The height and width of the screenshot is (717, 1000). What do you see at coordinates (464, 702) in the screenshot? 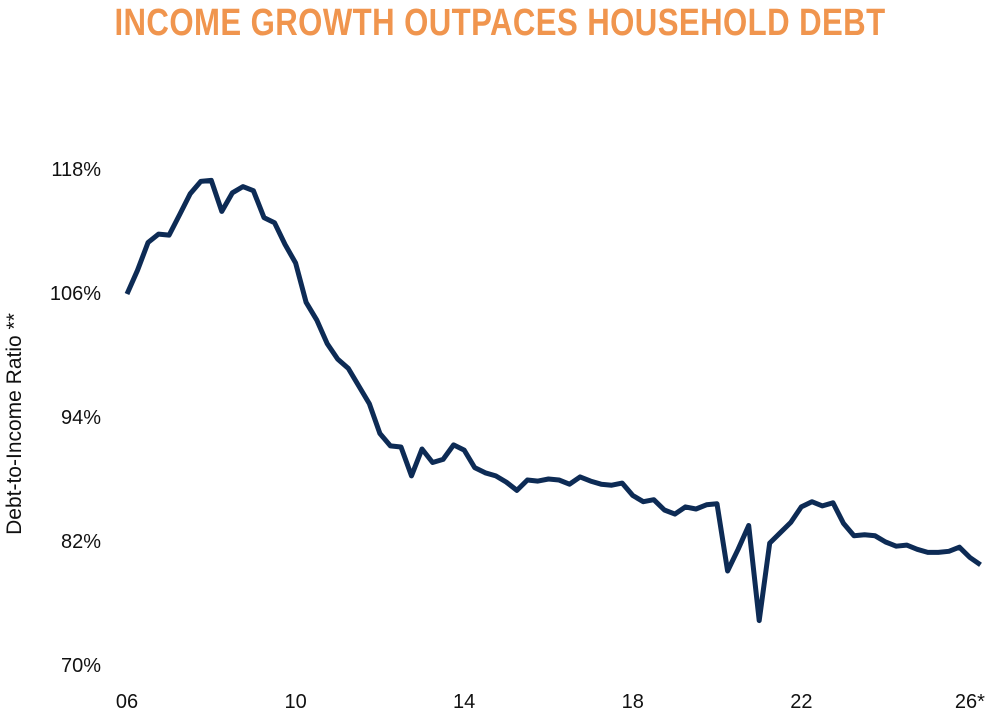
I see `x-tick-label: 14` at bounding box center [464, 702].